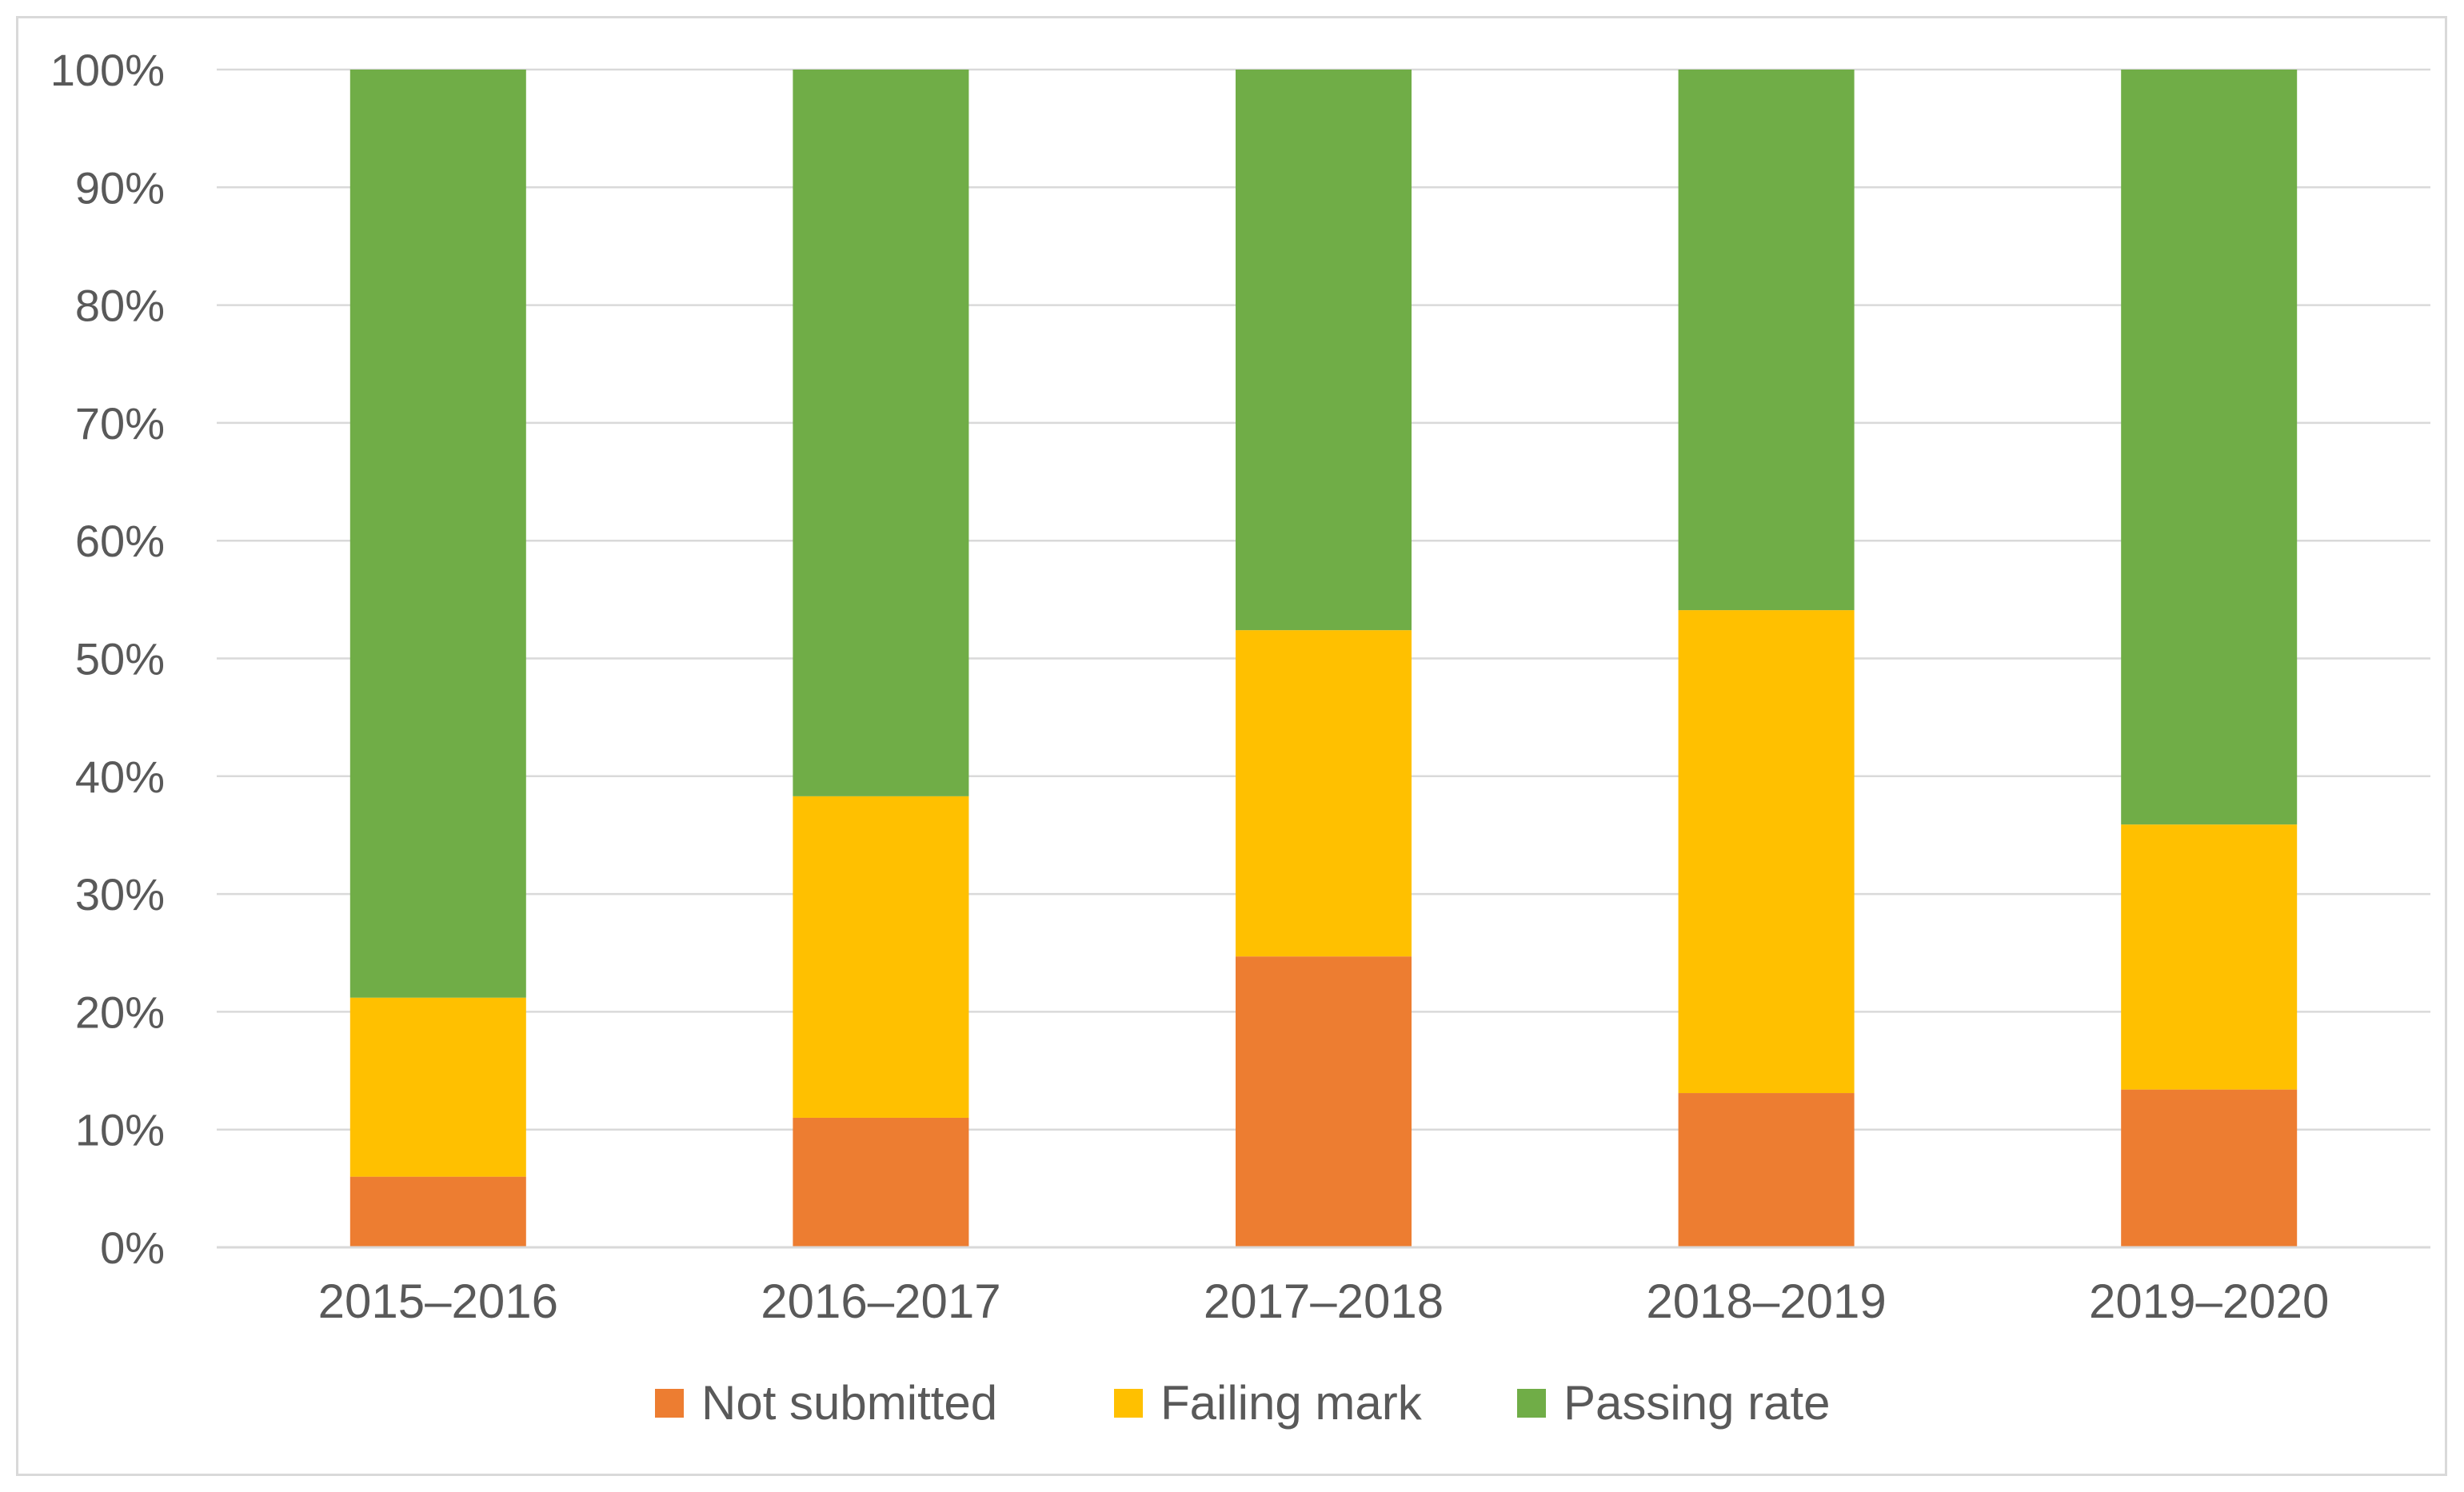  Describe the element at coordinates (120, 188) in the screenshot. I see `y-tick-label: 90%` at that location.